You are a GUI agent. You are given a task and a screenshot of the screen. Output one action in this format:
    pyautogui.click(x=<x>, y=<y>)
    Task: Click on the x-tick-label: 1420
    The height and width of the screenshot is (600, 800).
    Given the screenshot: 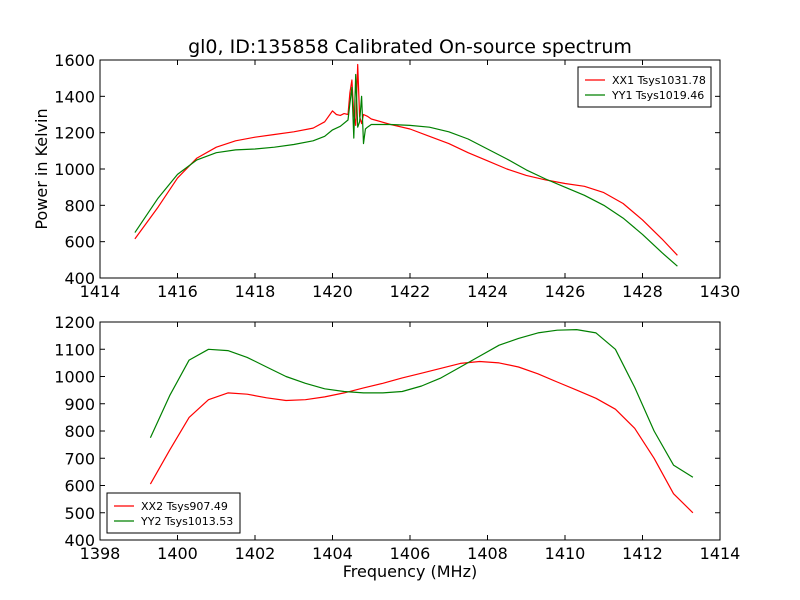 What is the action you would take?
    pyautogui.click(x=332, y=291)
    